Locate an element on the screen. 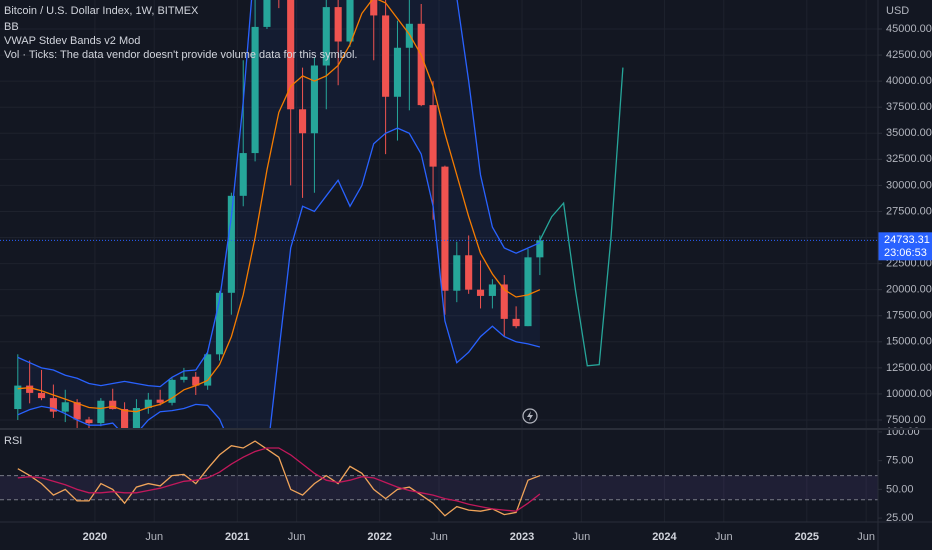 This screenshot has height=550, width=932. last-price-box is located at coordinates (905, 246).